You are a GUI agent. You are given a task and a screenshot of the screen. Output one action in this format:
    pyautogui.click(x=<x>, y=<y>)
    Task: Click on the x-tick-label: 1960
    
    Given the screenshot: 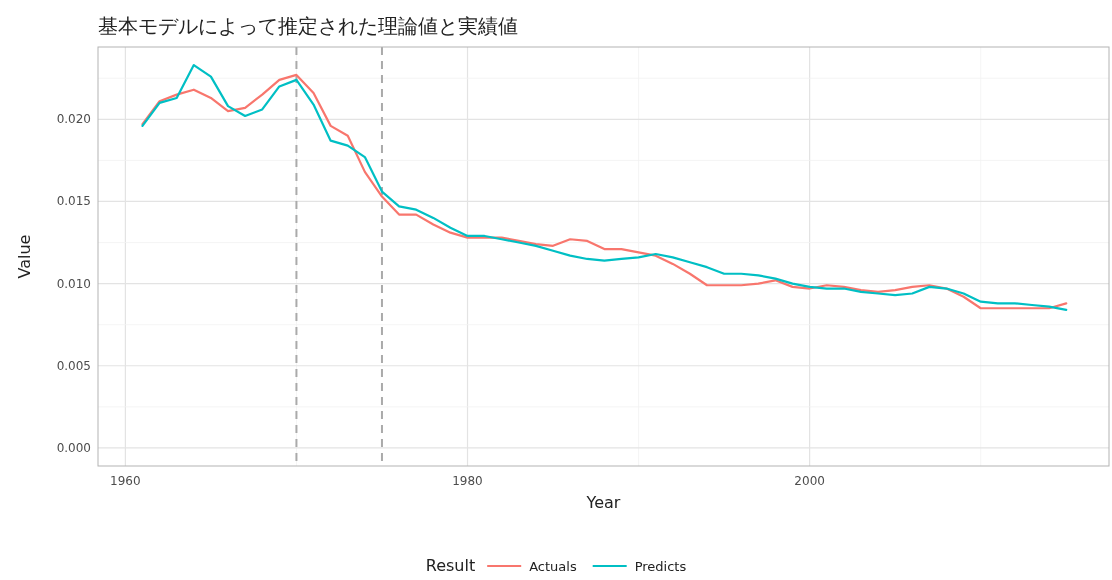 What is the action you would take?
    pyautogui.click(x=125, y=481)
    